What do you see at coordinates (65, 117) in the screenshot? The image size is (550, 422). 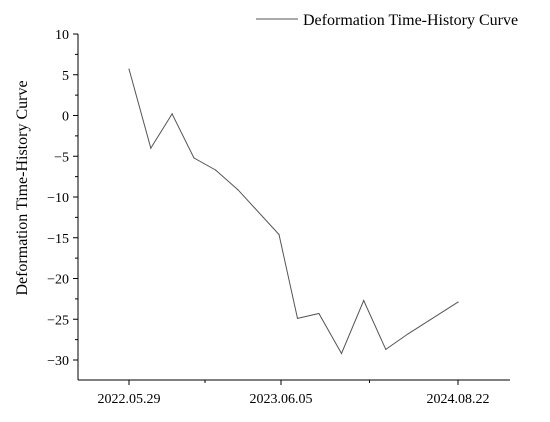 I see `y-tick-label: 0` at bounding box center [65, 117].